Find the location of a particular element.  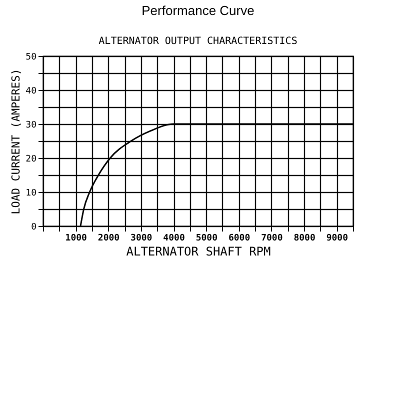

y-tick-label: 50 is located at coordinates (31, 57).